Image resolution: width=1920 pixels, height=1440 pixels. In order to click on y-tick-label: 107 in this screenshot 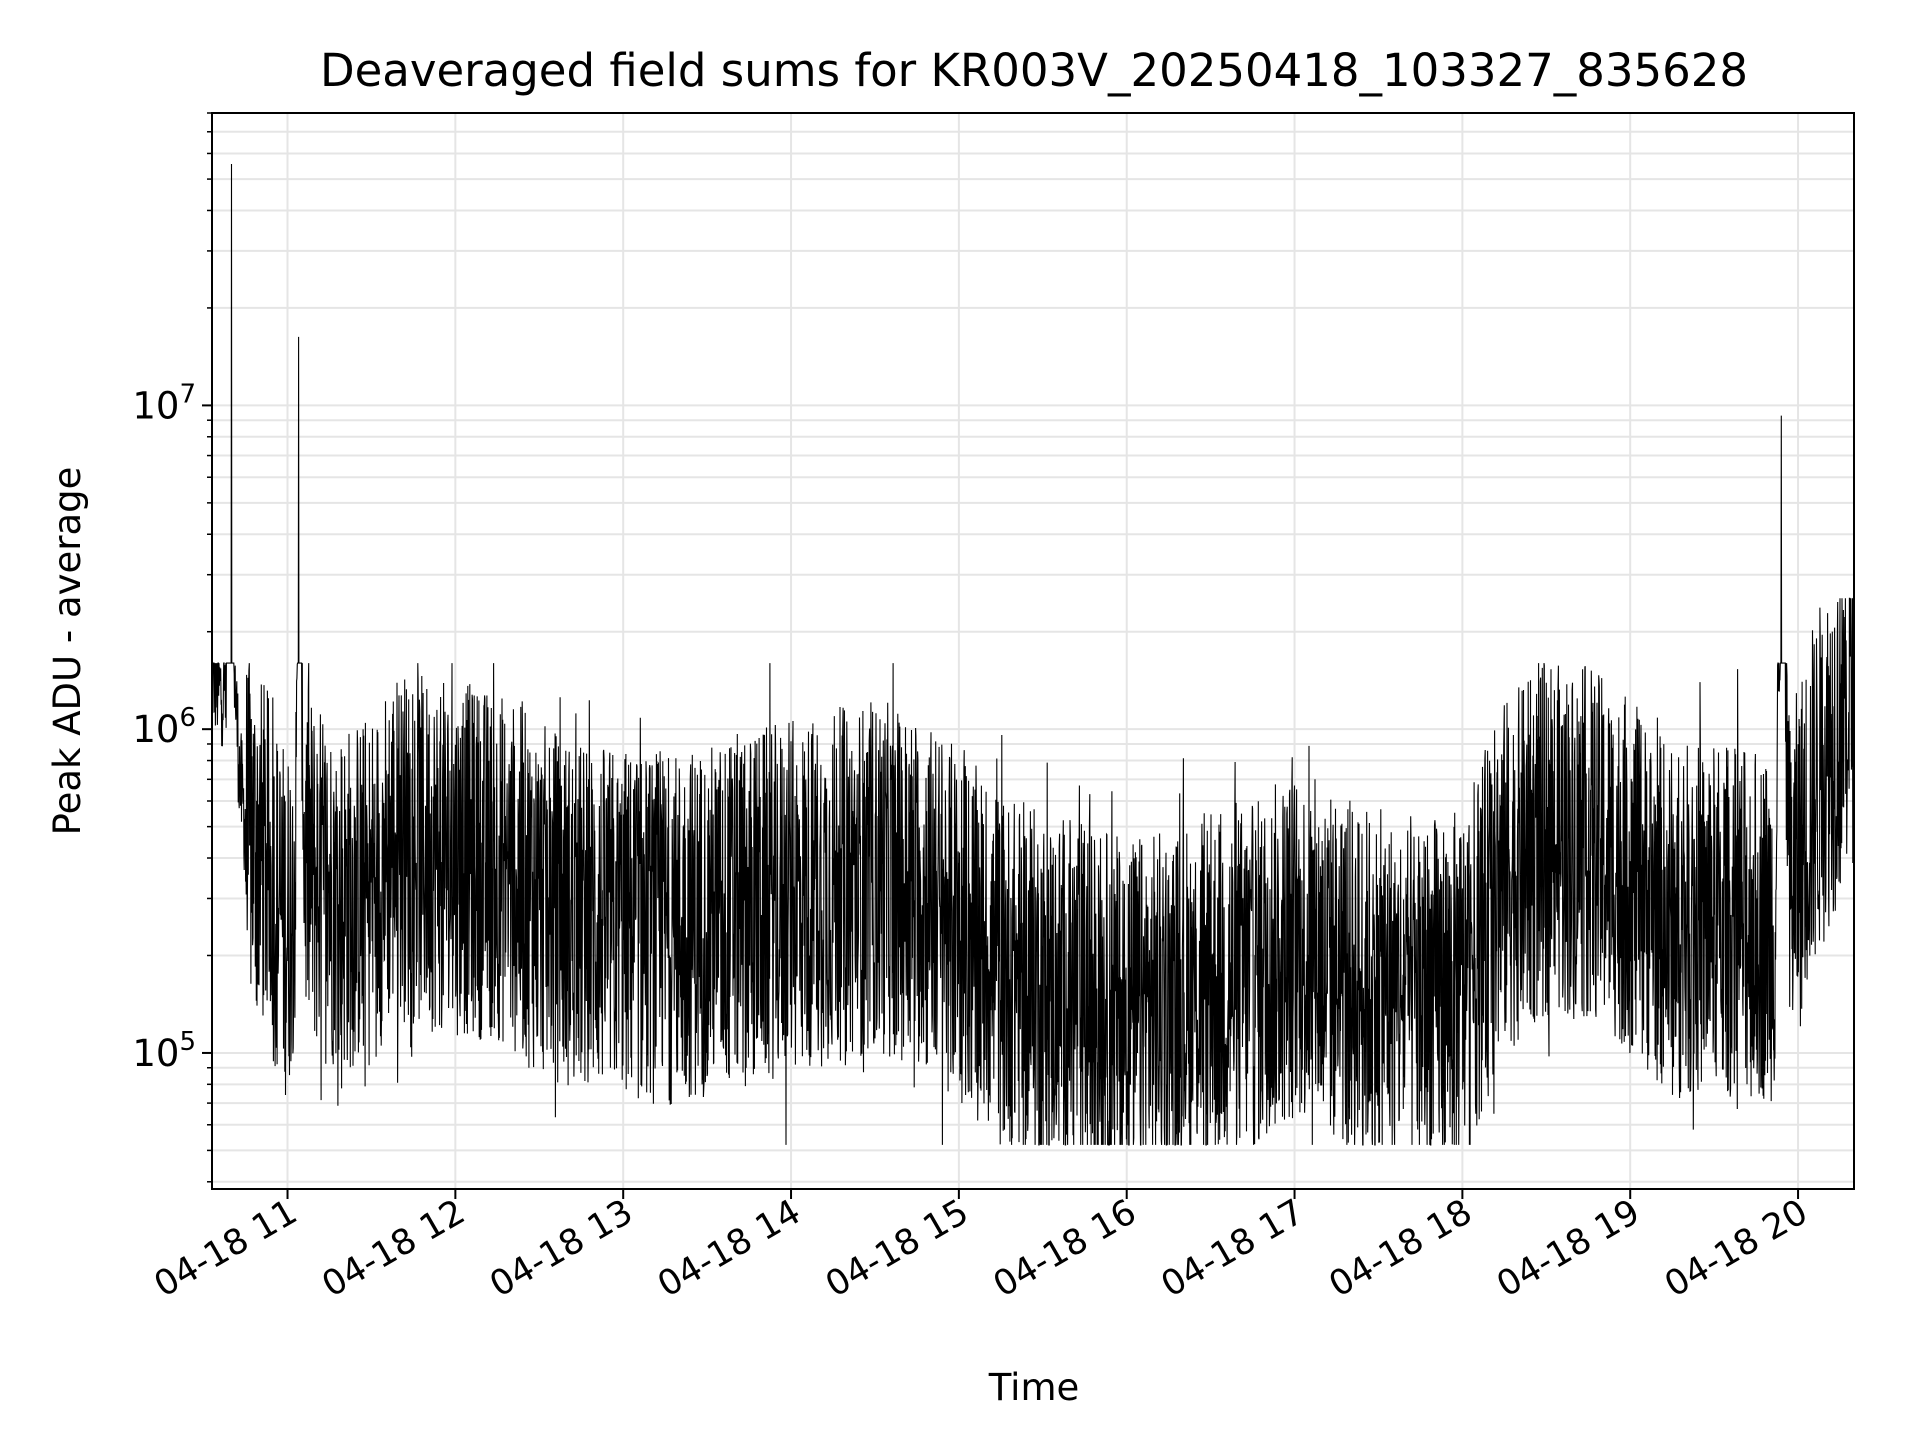, I will do `click(164, 403)`.